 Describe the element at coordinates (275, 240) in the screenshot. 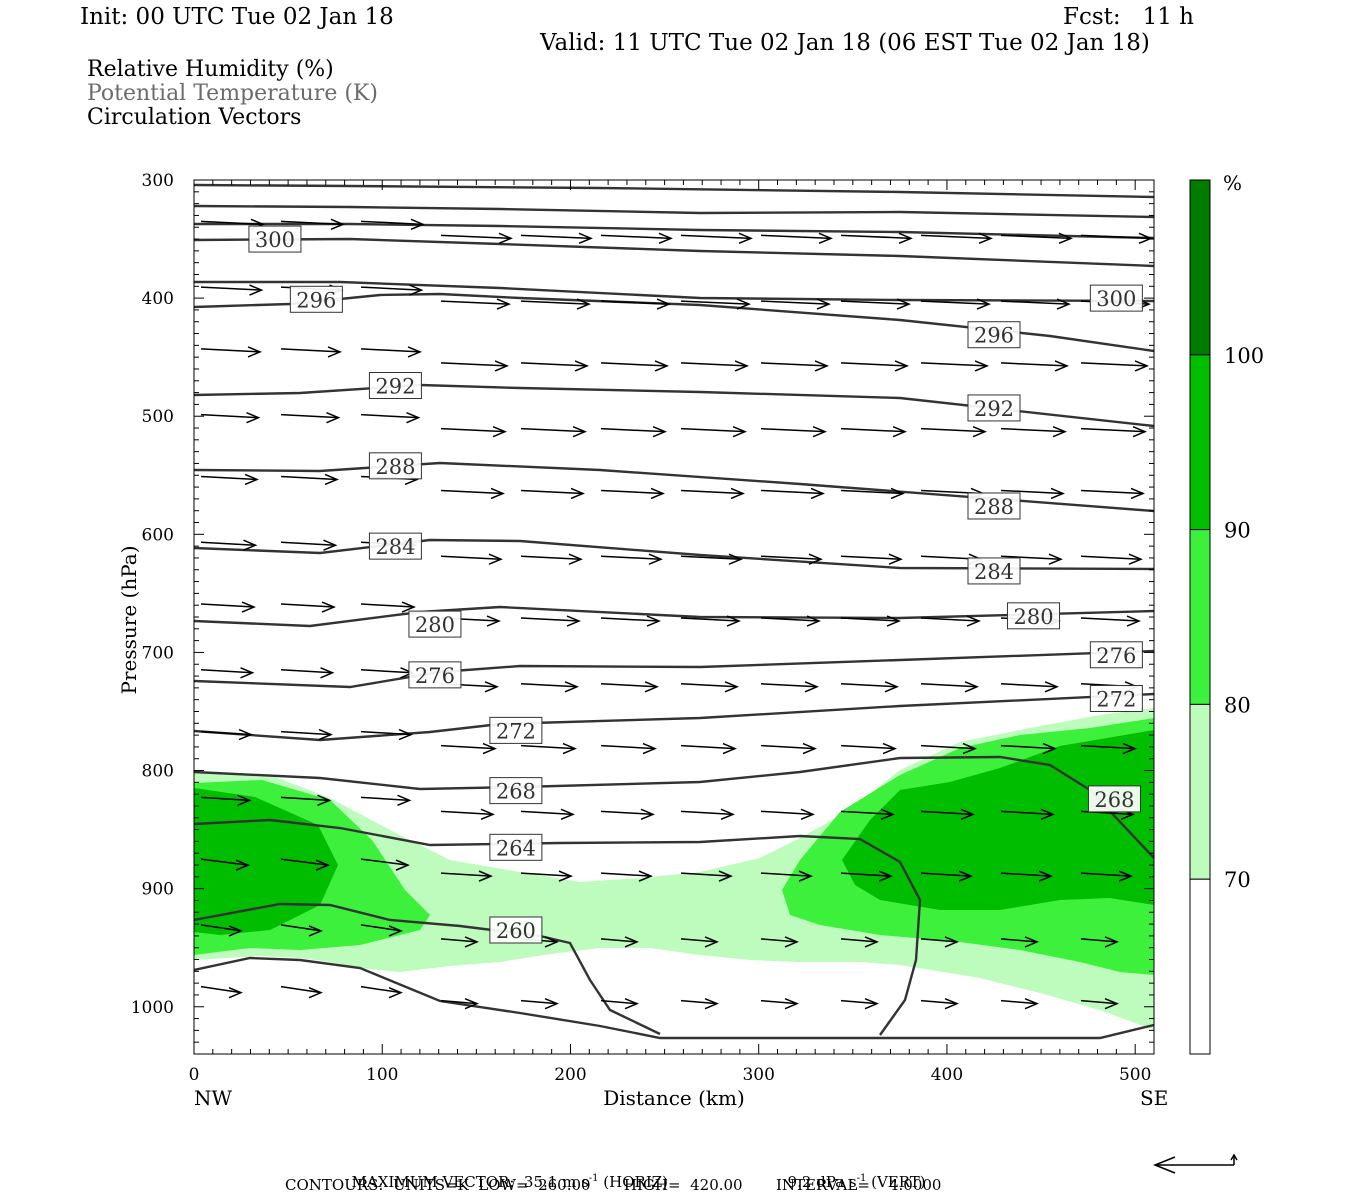

I see `theta-contour-label: 300` at that location.